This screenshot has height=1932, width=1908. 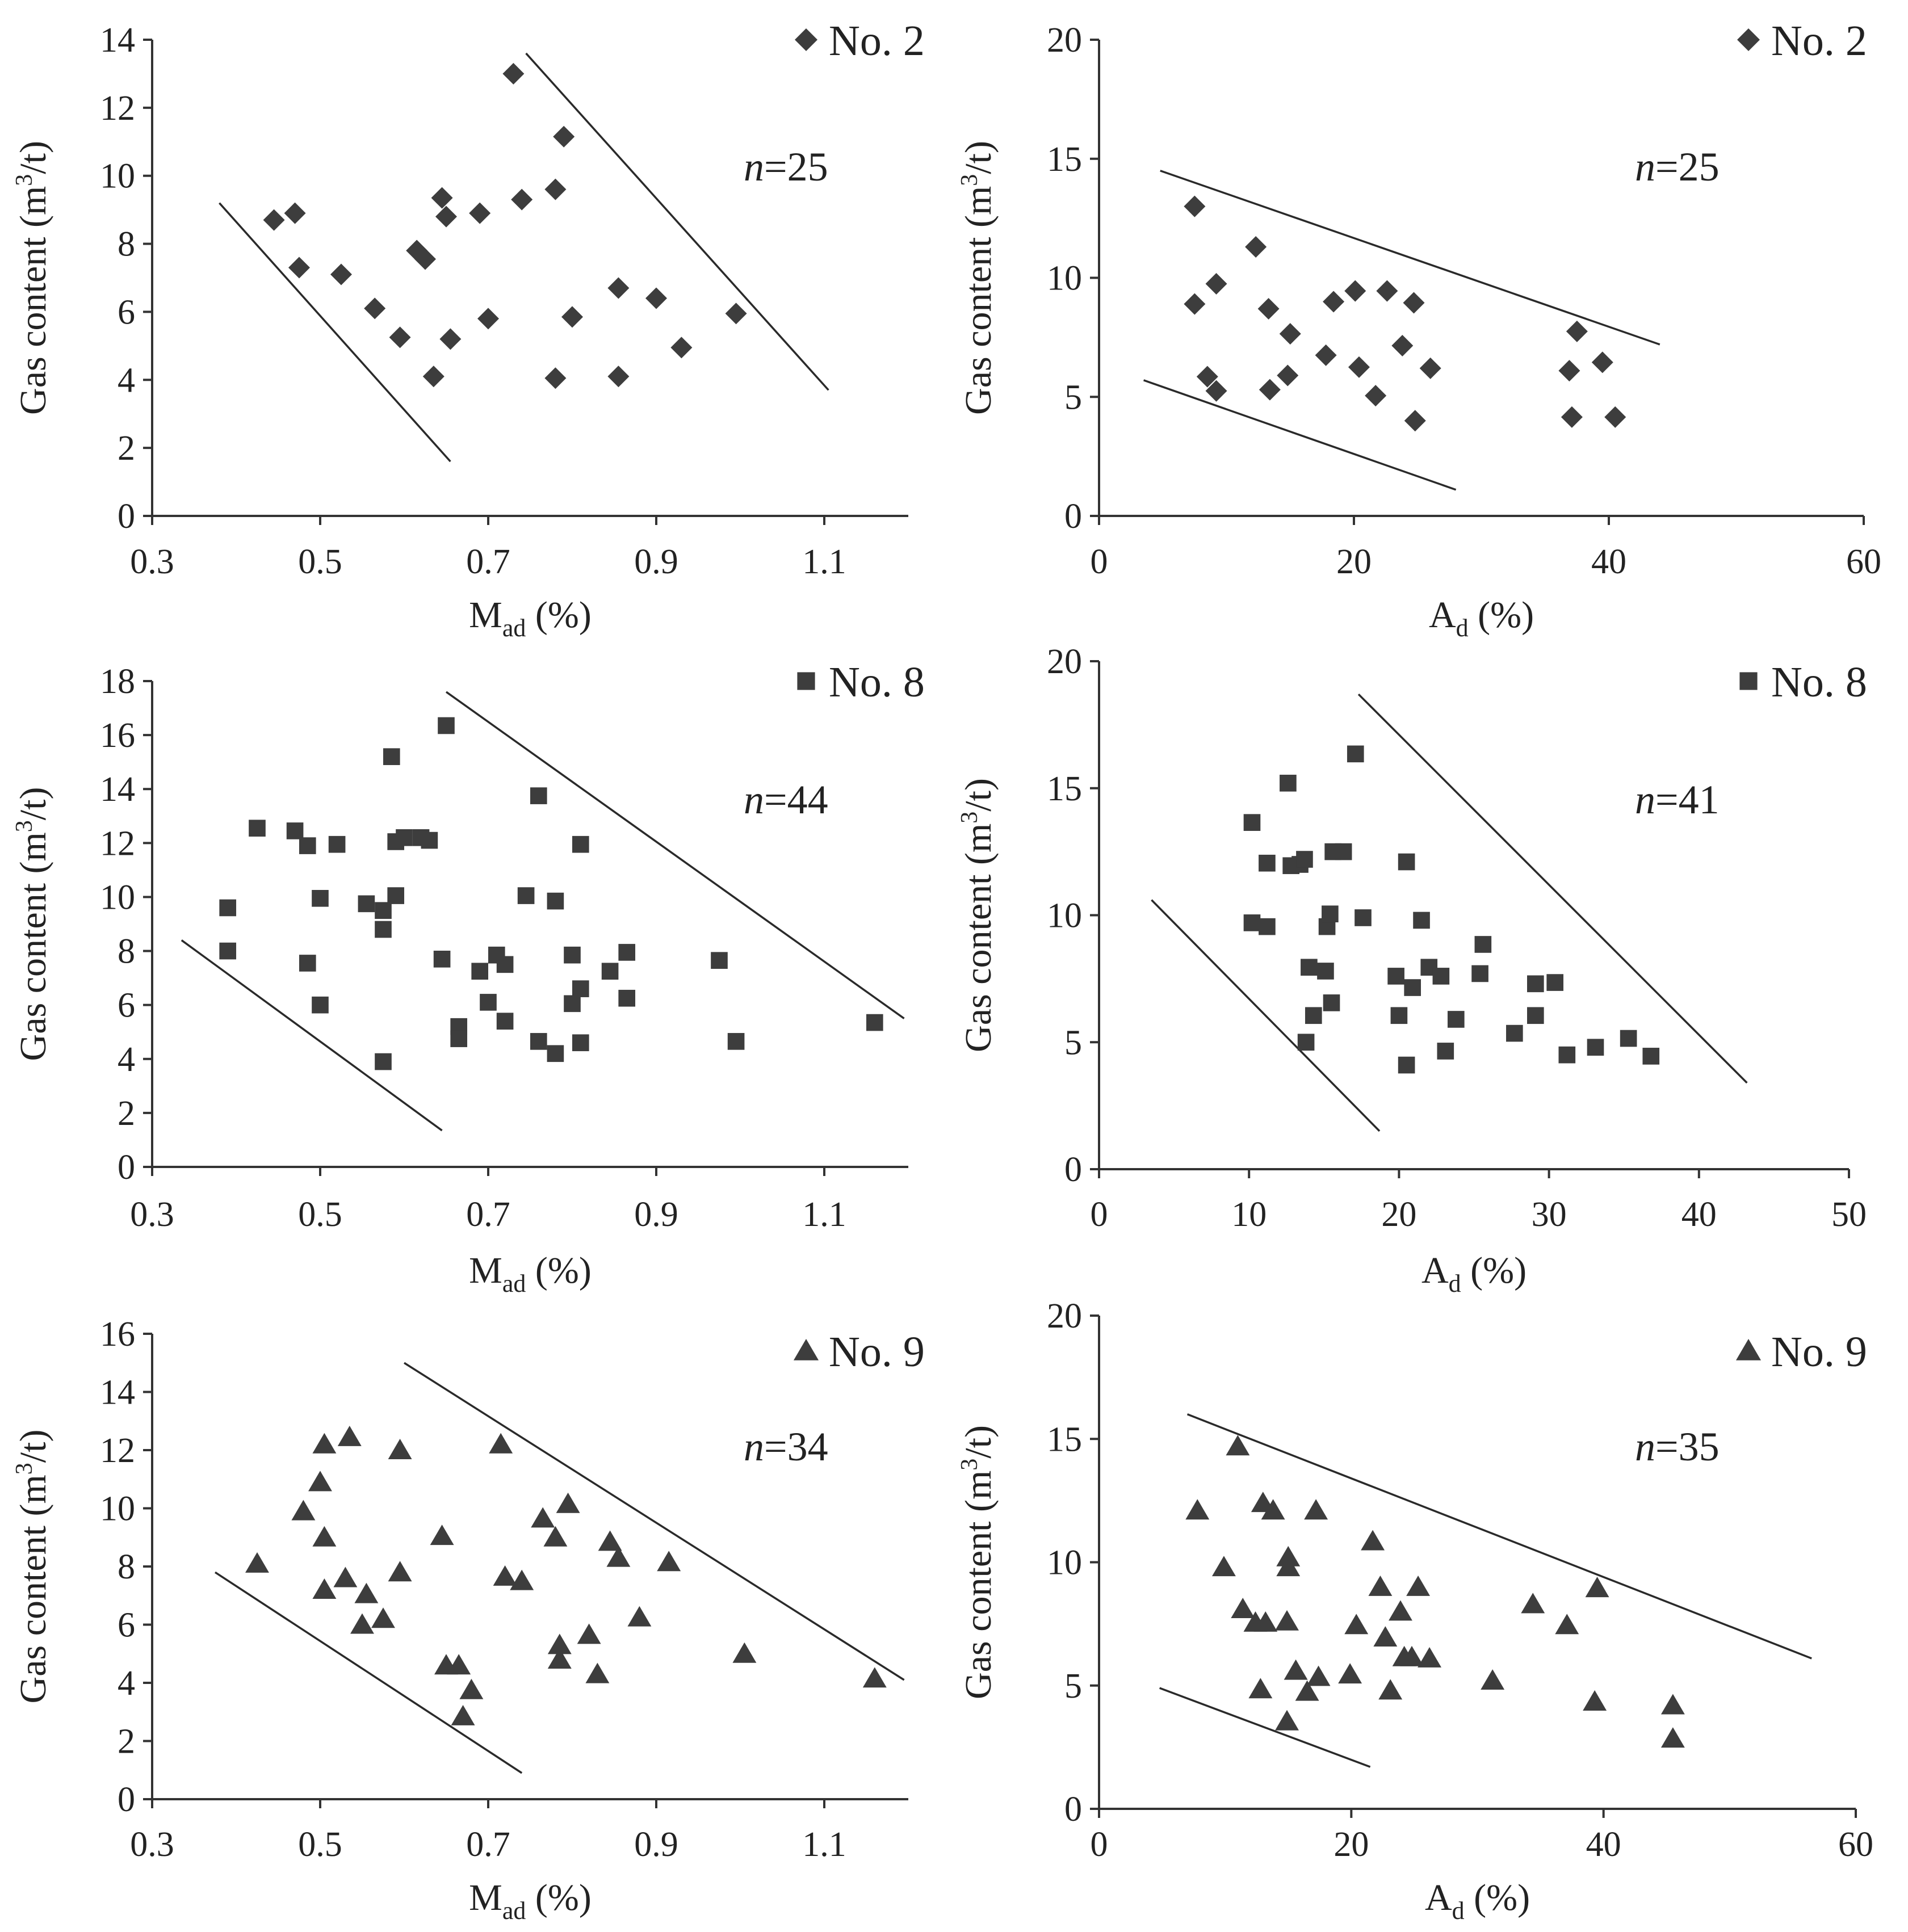 I want to click on y-tick-label: 0, so click(x=126, y=1799).